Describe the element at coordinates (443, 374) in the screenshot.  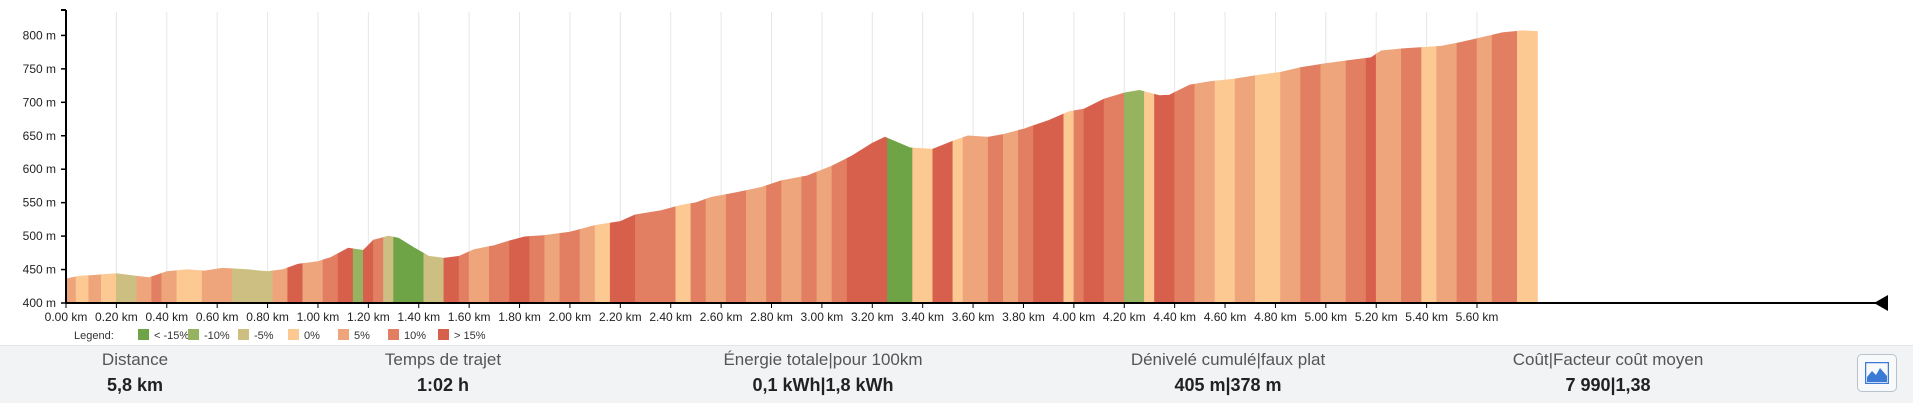
I see `stat-travel-time: Temps de trajet 1:02 h` at that location.